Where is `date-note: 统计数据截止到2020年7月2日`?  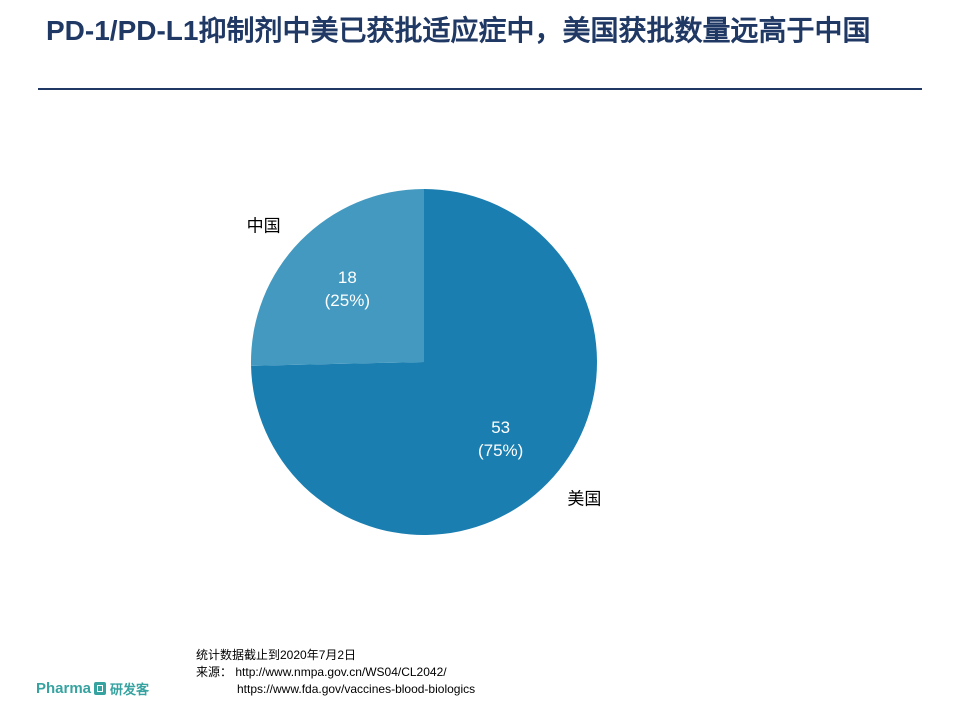
date-note: 统计数据截止到2020年7月2日 is located at coordinates (276, 655).